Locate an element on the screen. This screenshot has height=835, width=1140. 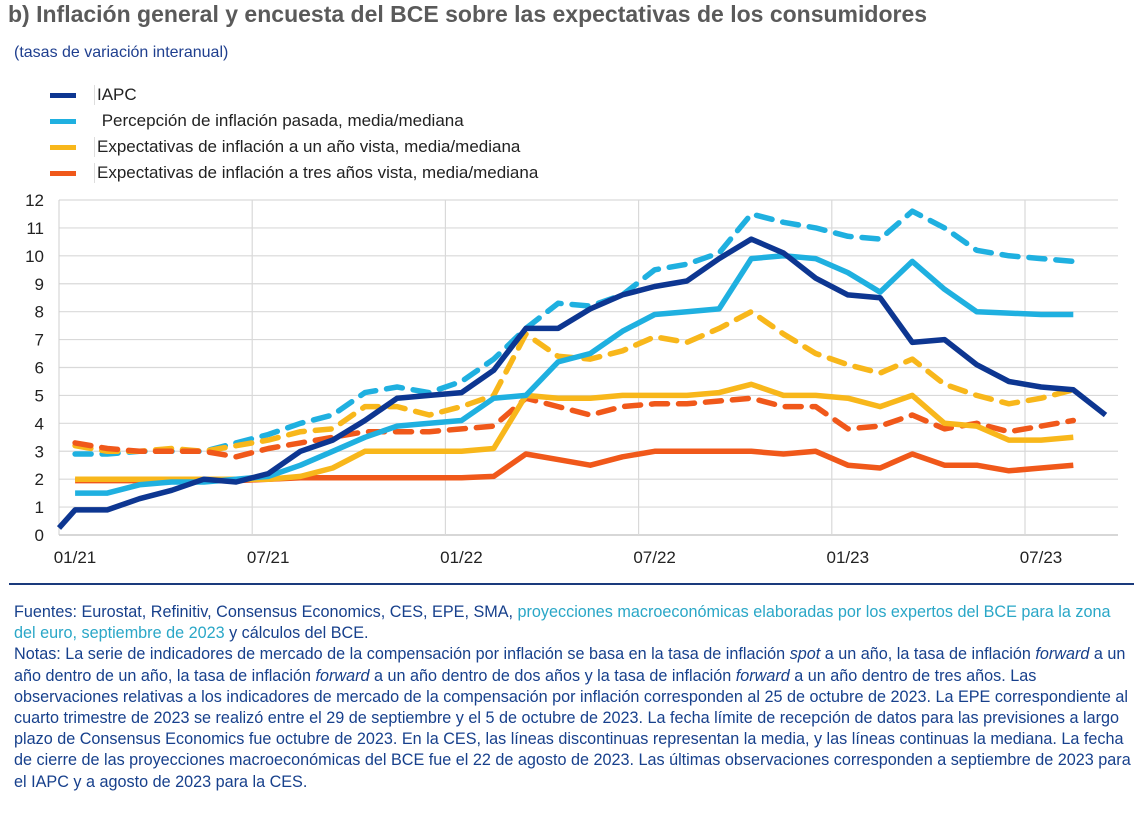
y-tick-label: 4 is located at coordinates (39, 423).